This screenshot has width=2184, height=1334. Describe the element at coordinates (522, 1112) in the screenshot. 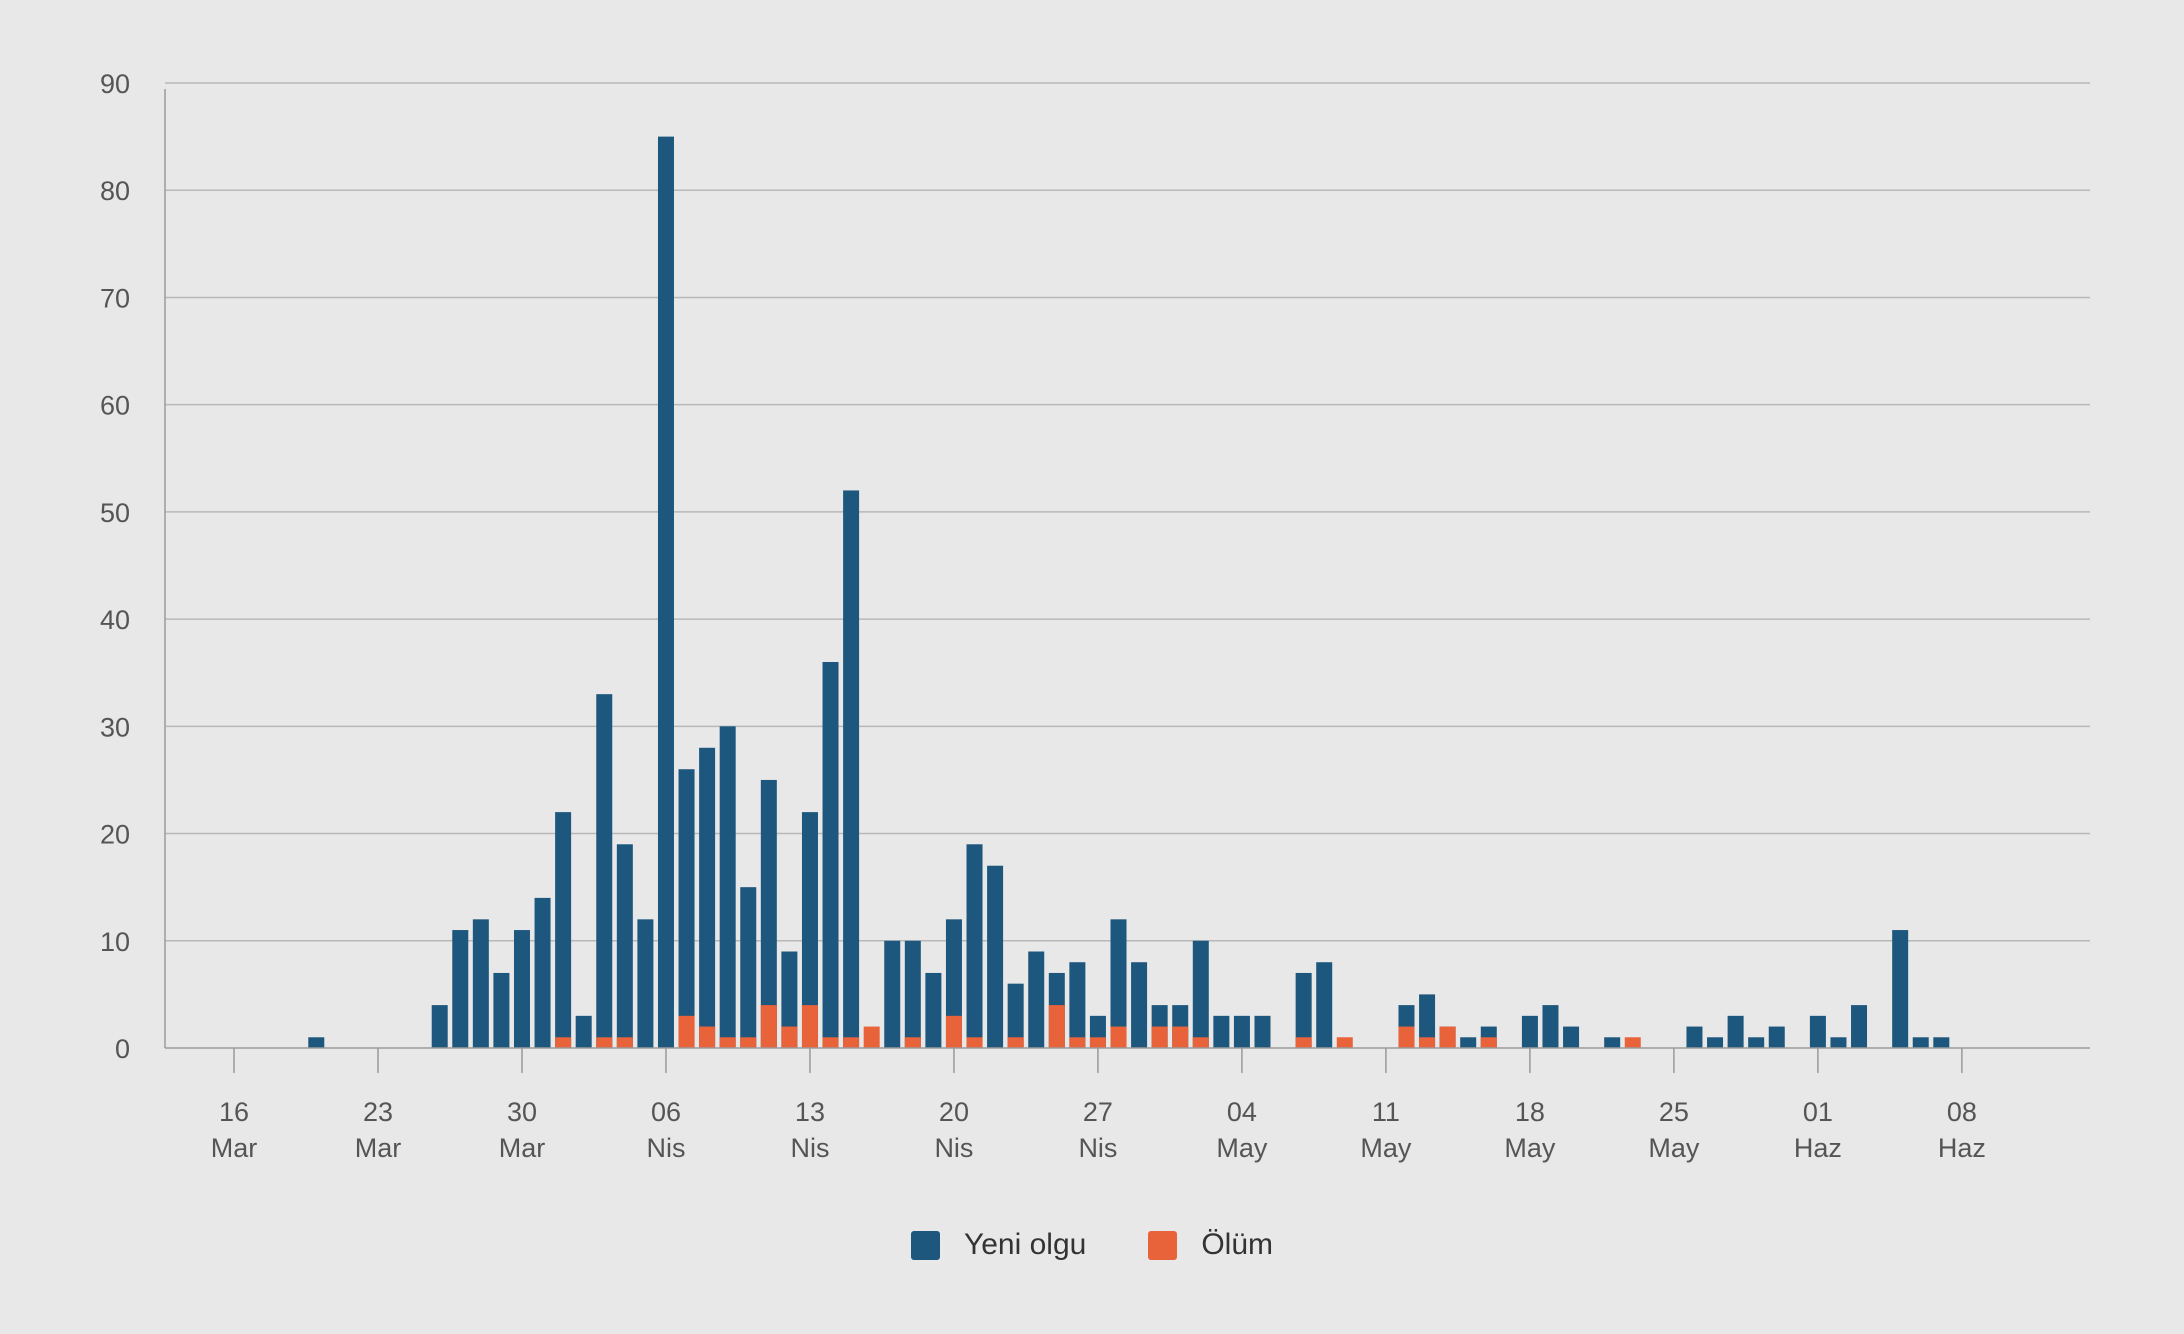

I see `x-tick-day-label: 30` at that location.